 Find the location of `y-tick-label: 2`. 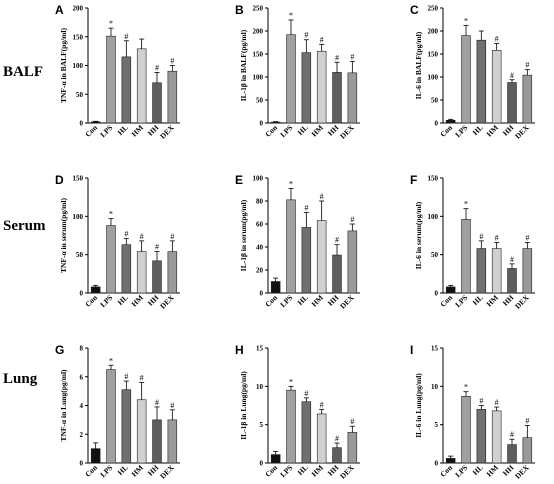

y-tick-label: 2 is located at coordinates (82, 435).